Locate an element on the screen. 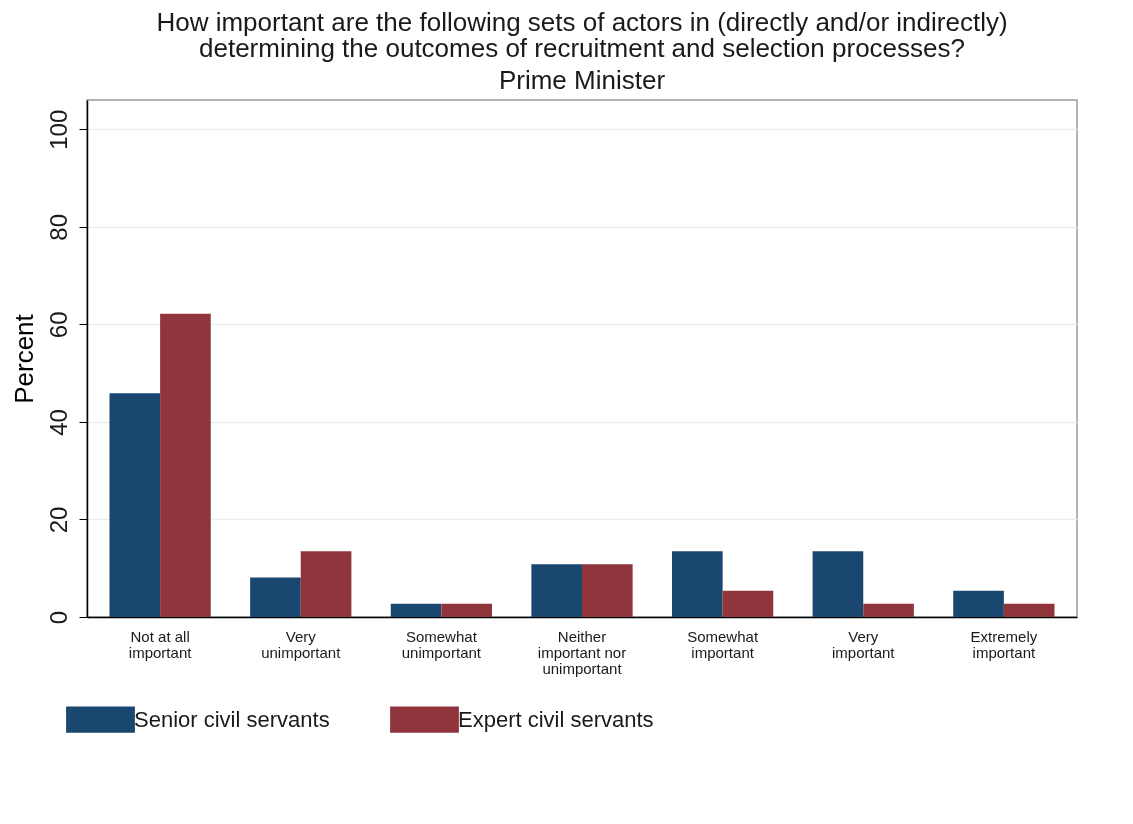  x-tick-label: Somewhat important is located at coordinates (723, 644).